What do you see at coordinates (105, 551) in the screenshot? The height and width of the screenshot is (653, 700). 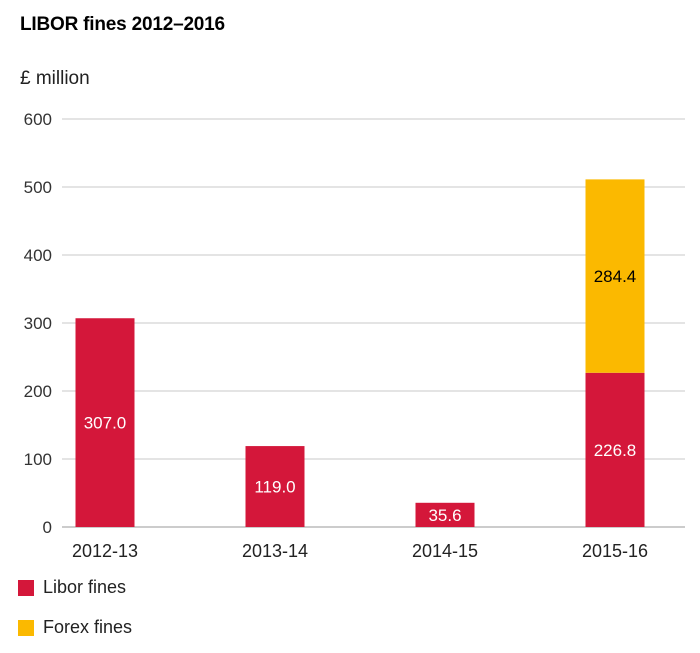 I see `x-tick-label-2012-13: 2012-13` at bounding box center [105, 551].